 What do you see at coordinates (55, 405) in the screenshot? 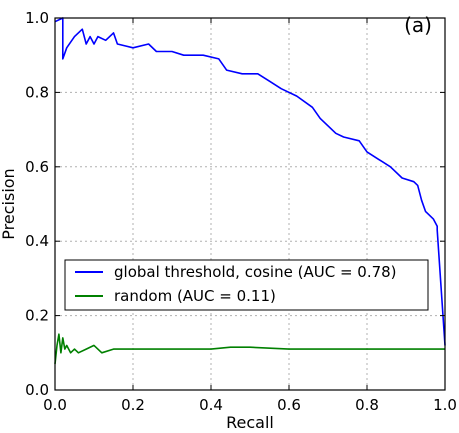
I see `x-tick-label: 0.0` at bounding box center [55, 405].